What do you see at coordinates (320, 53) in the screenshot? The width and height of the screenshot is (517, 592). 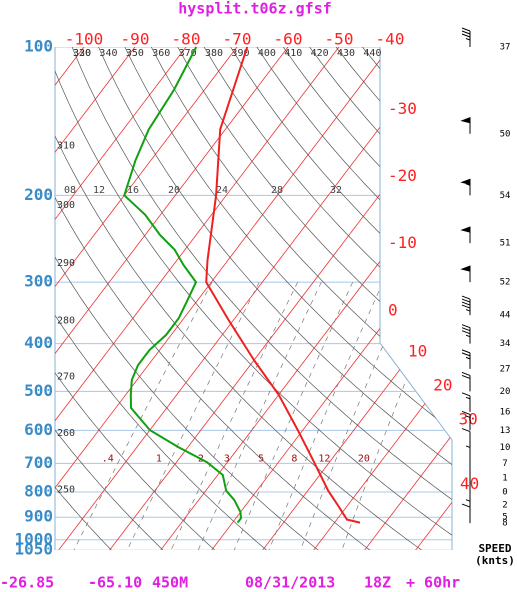 I see `adiabat-label: 420` at bounding box center [320, 53].